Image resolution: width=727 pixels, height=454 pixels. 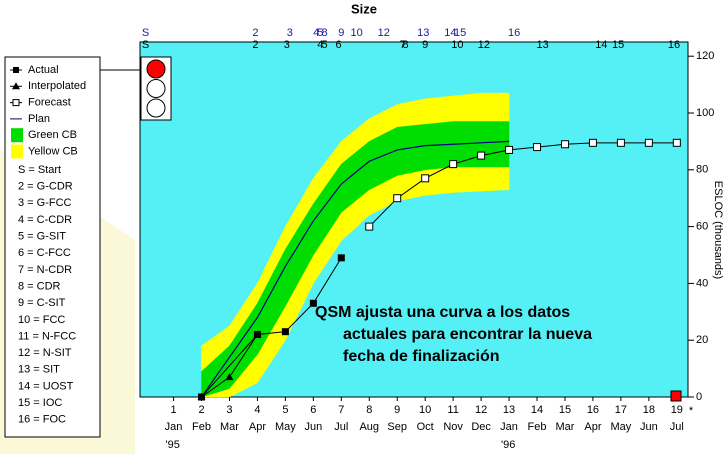 I want to click on legend-label: Green CB, so click(x=52, y=135).